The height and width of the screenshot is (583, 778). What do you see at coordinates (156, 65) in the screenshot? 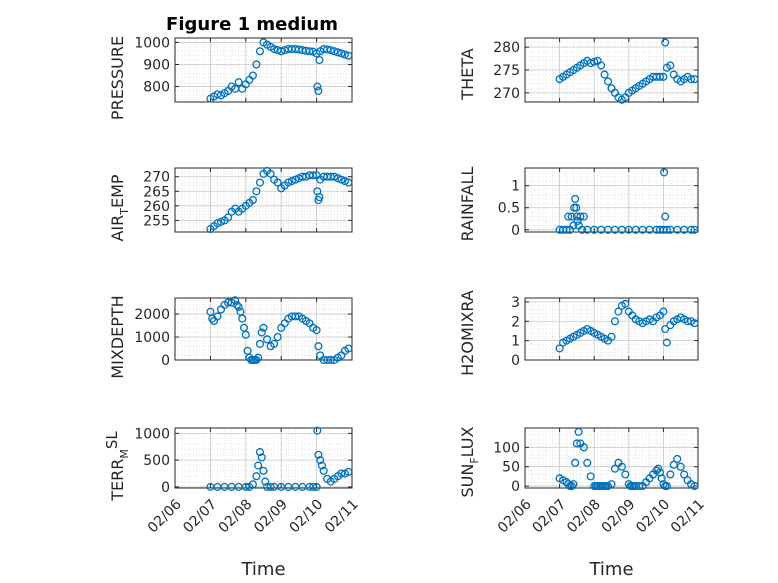
I see `y-tick-label: 900` at bounding box center [156, 65].